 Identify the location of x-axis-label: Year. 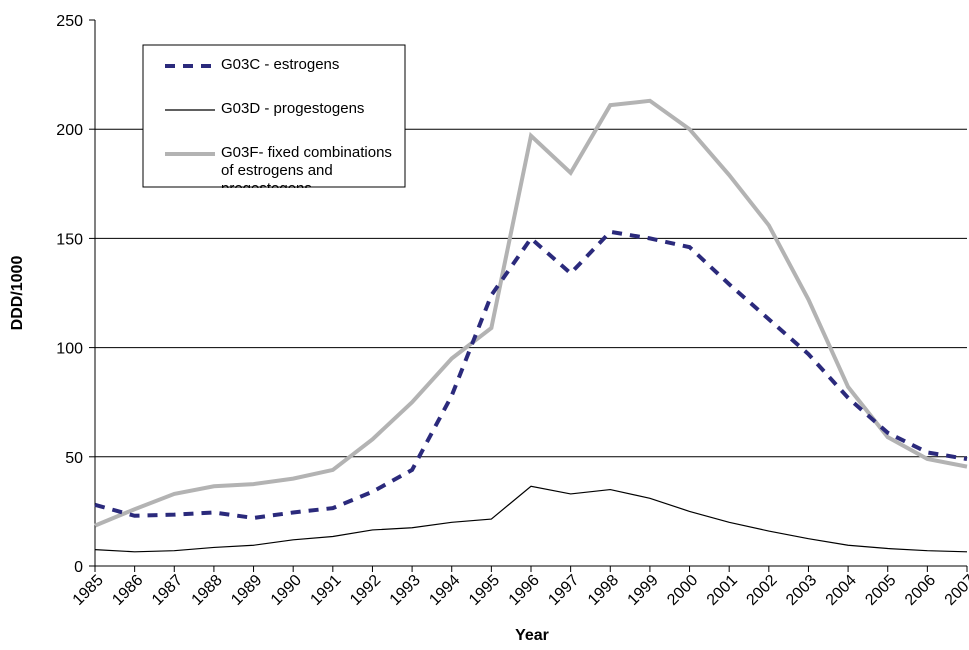
(532, 635).